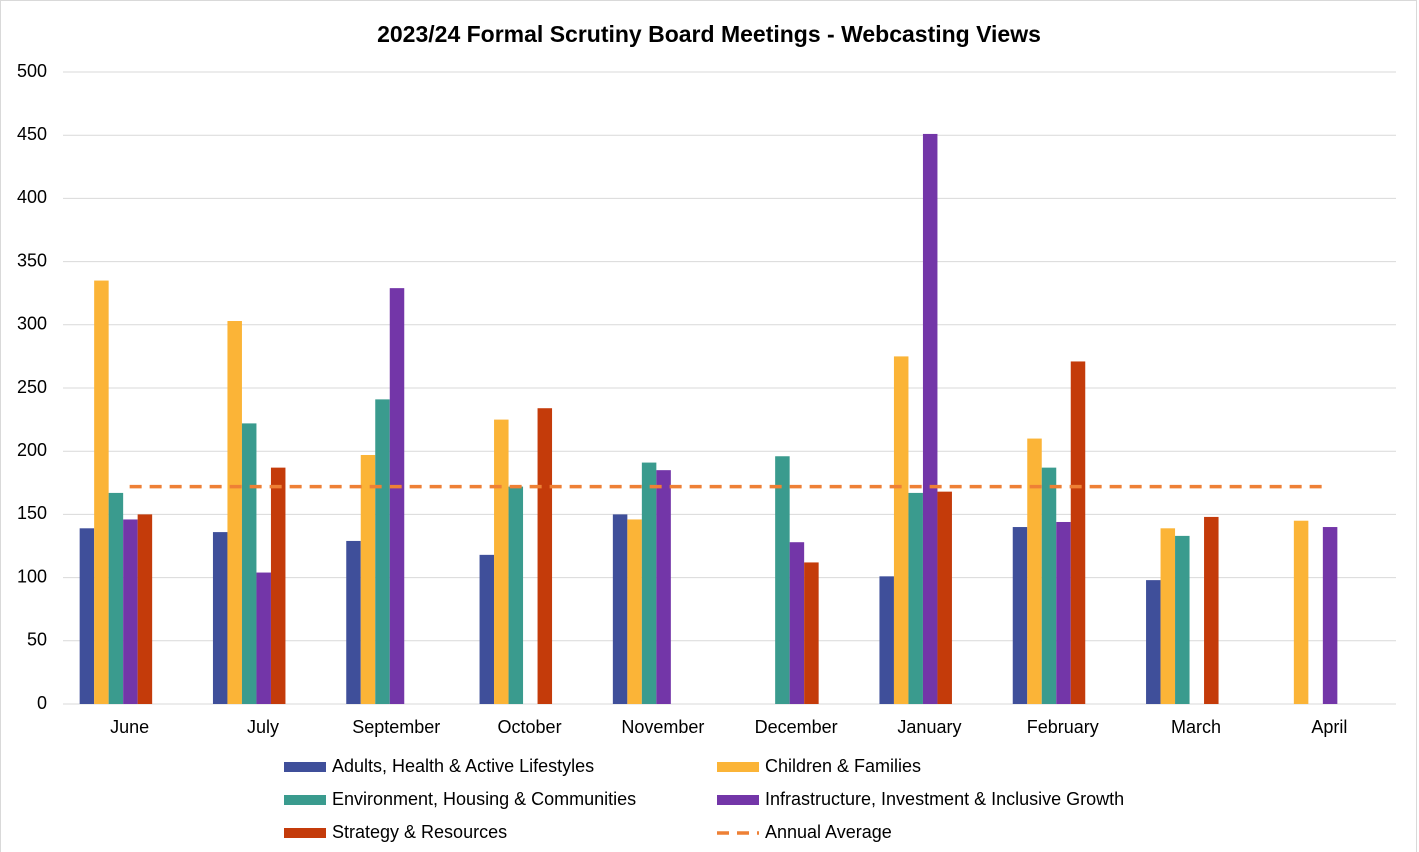  I want to click on legend-label: Children & Families, so click(843, 766).